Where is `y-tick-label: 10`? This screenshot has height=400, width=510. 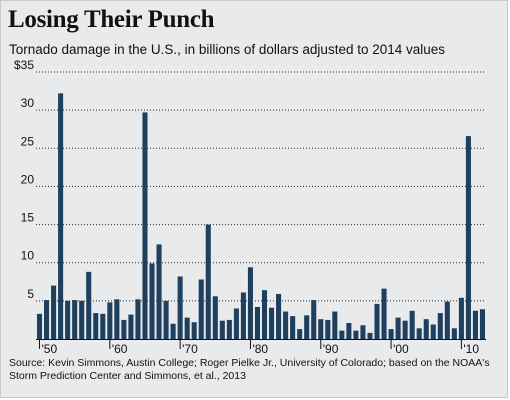 y-tick-label: 10 is located at coordinates (28, 256).